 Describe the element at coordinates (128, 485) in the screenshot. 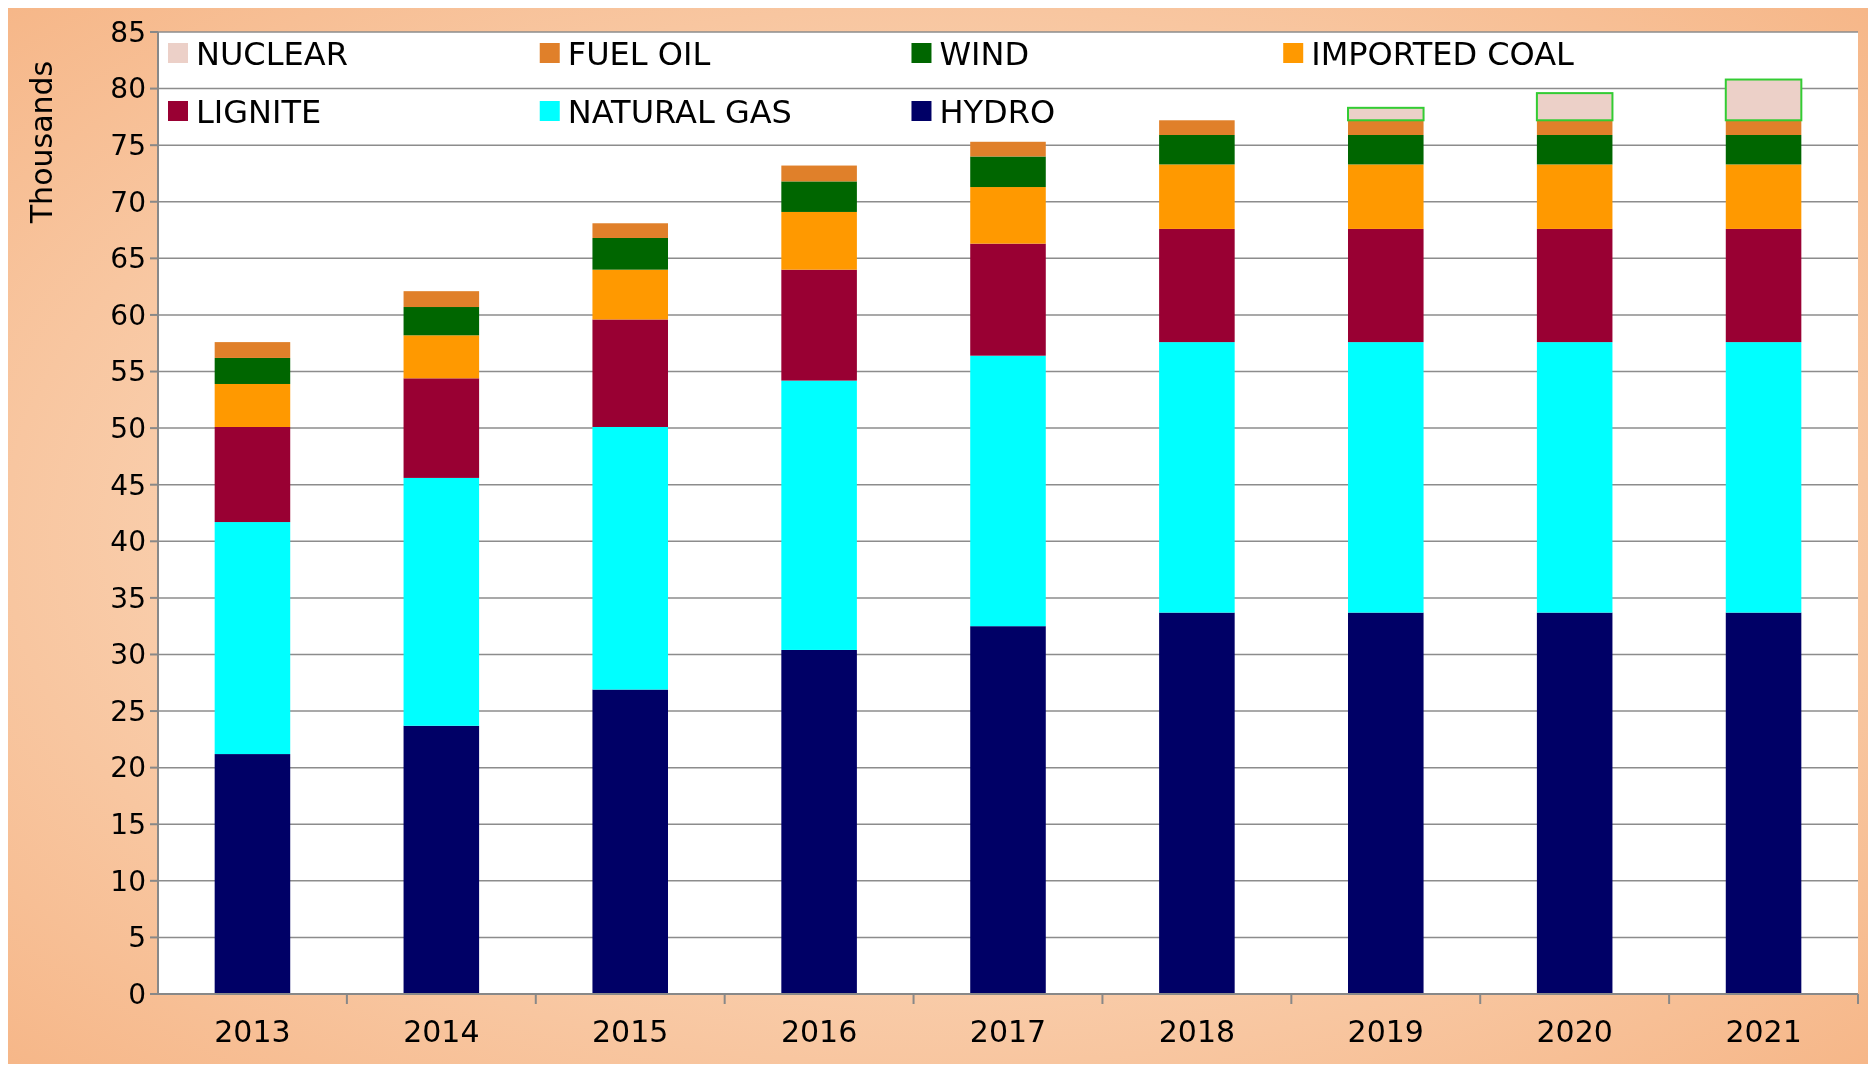

I see `y-tick-label: 45` at that location.